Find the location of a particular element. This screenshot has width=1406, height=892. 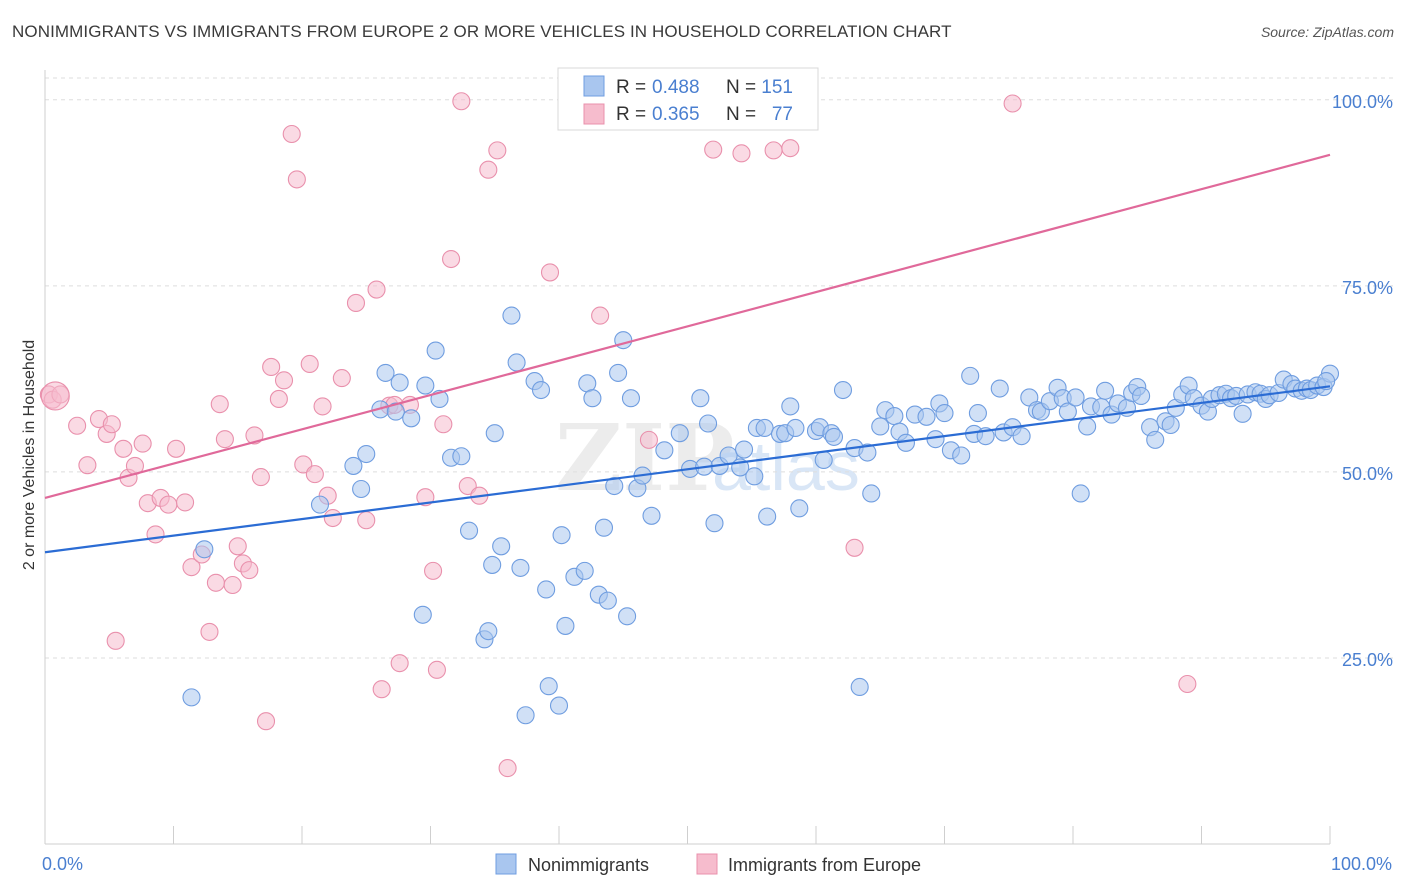

legend-n-value-1: 151 is located at coordinates (777, 87).